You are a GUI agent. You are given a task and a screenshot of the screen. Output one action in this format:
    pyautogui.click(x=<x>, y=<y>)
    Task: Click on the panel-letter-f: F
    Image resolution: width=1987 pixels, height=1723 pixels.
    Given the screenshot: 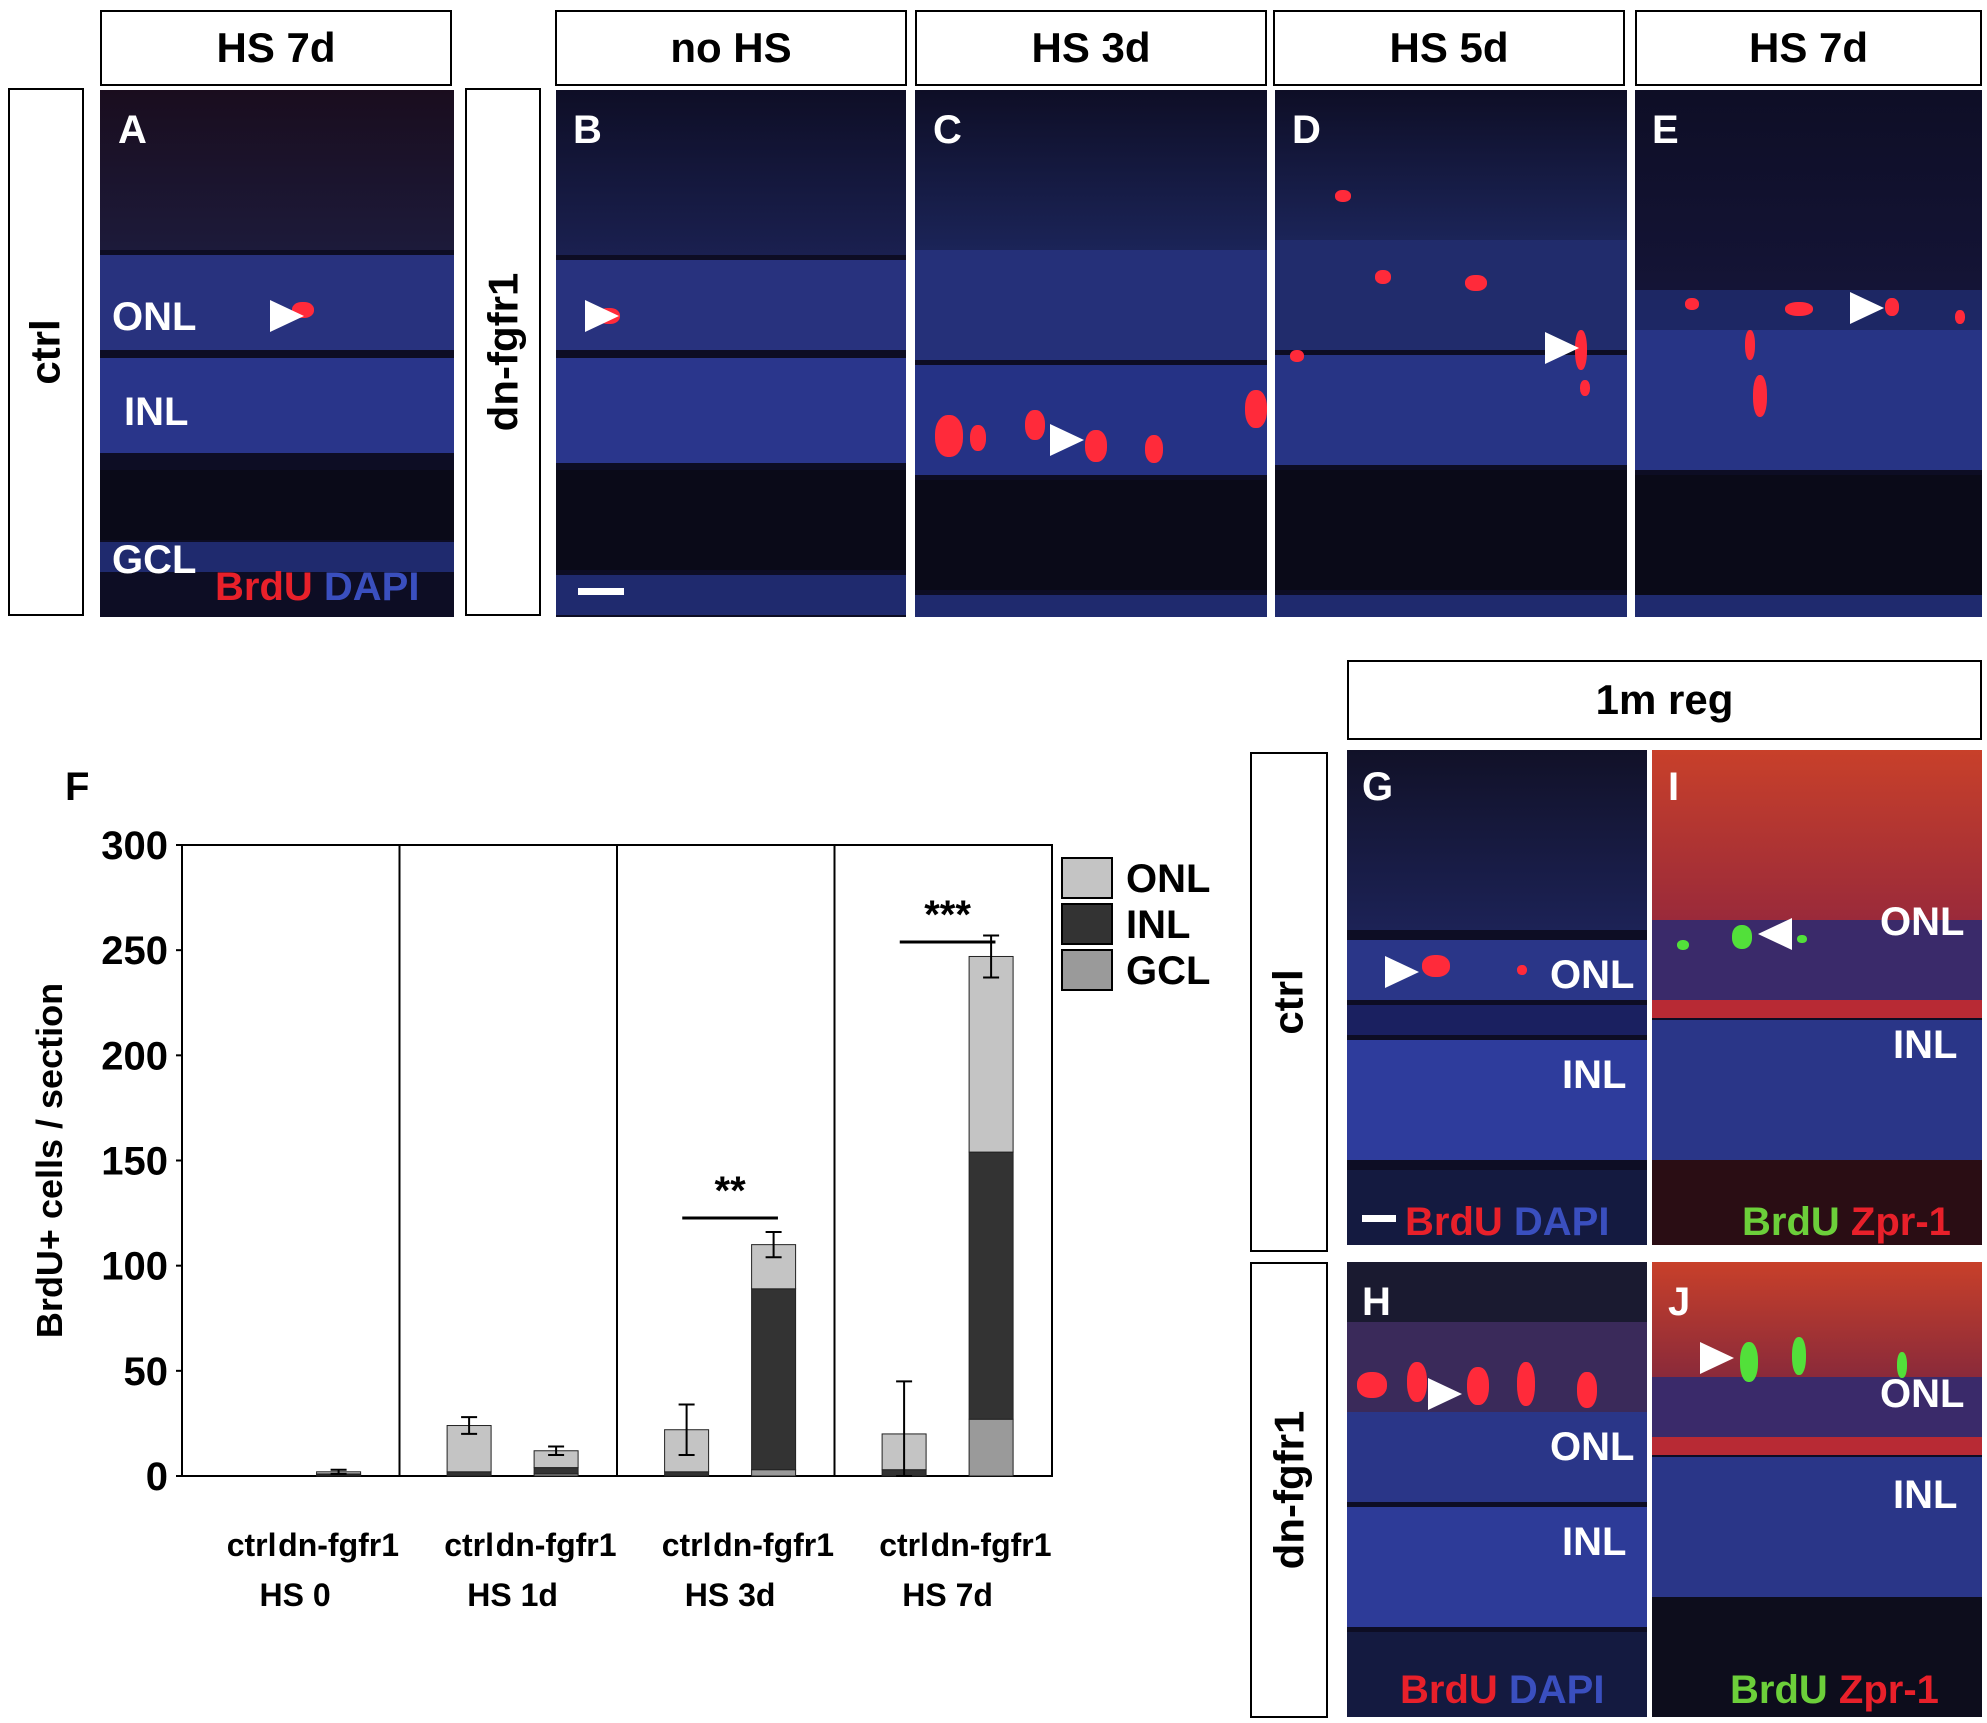 What is the action you would take?
    pyautogui.click(x=77, y=787)
    